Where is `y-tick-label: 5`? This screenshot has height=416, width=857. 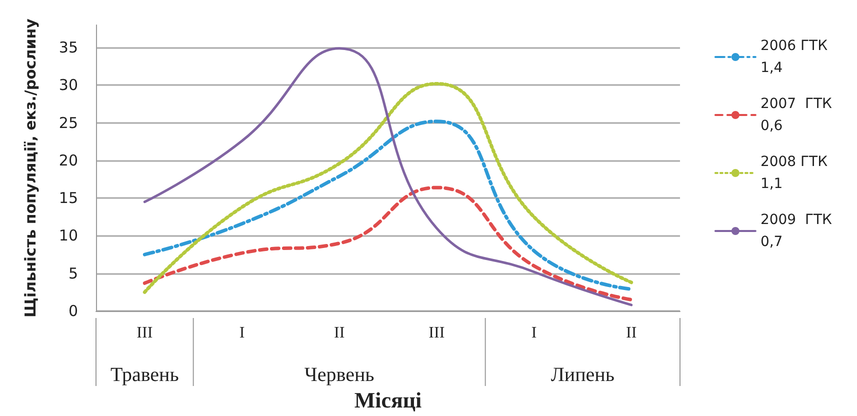 y-tick-label: 5 is located at coordinates (73, 273).